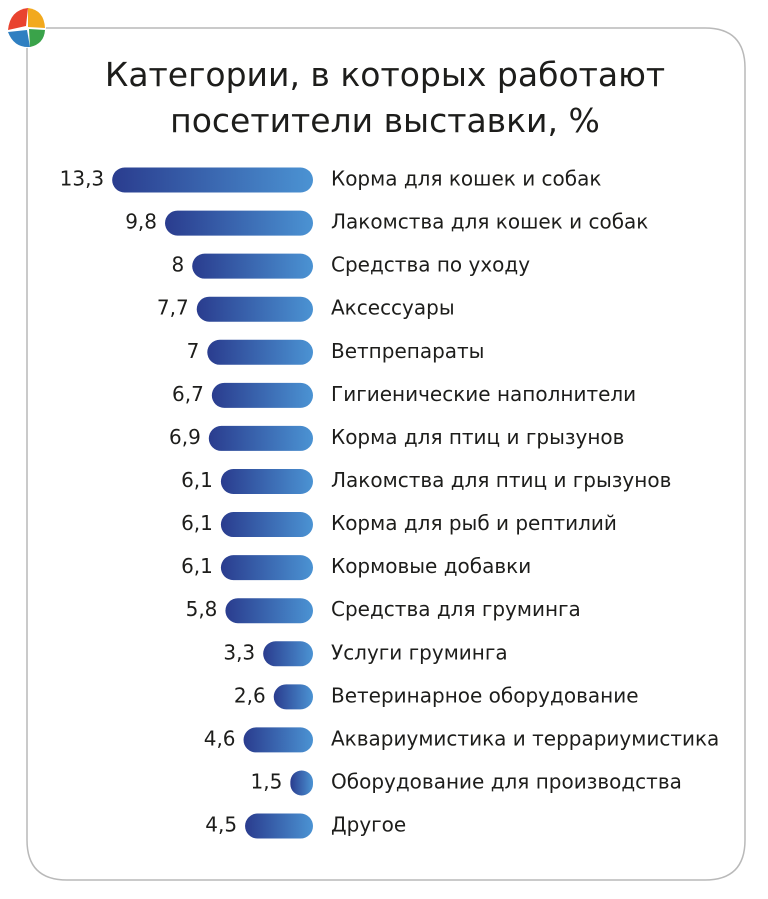 The image size is (768, 899). Describe the element at coordinates (393, 308) in the screenshot. I see `category-label: Аксессуары` at that location.